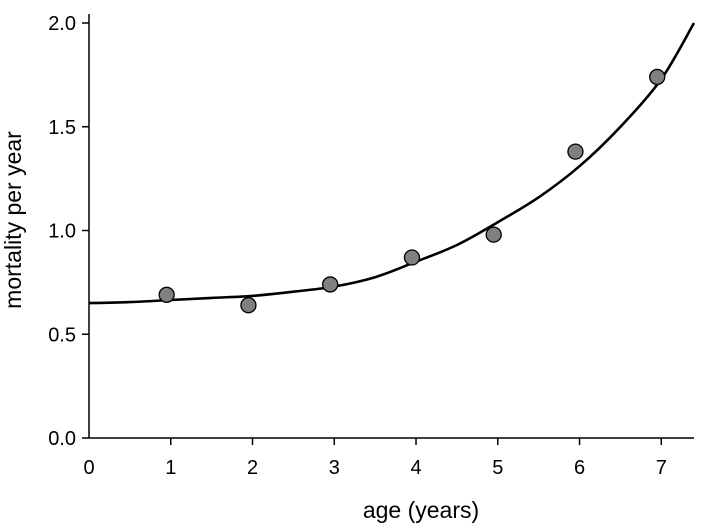 The width and height of the screenshot is (701, 526). What do you see at coordinates (170, 468) in the screenshot?
I see `x-tick-label: 1` at bounding box center [170, 468].